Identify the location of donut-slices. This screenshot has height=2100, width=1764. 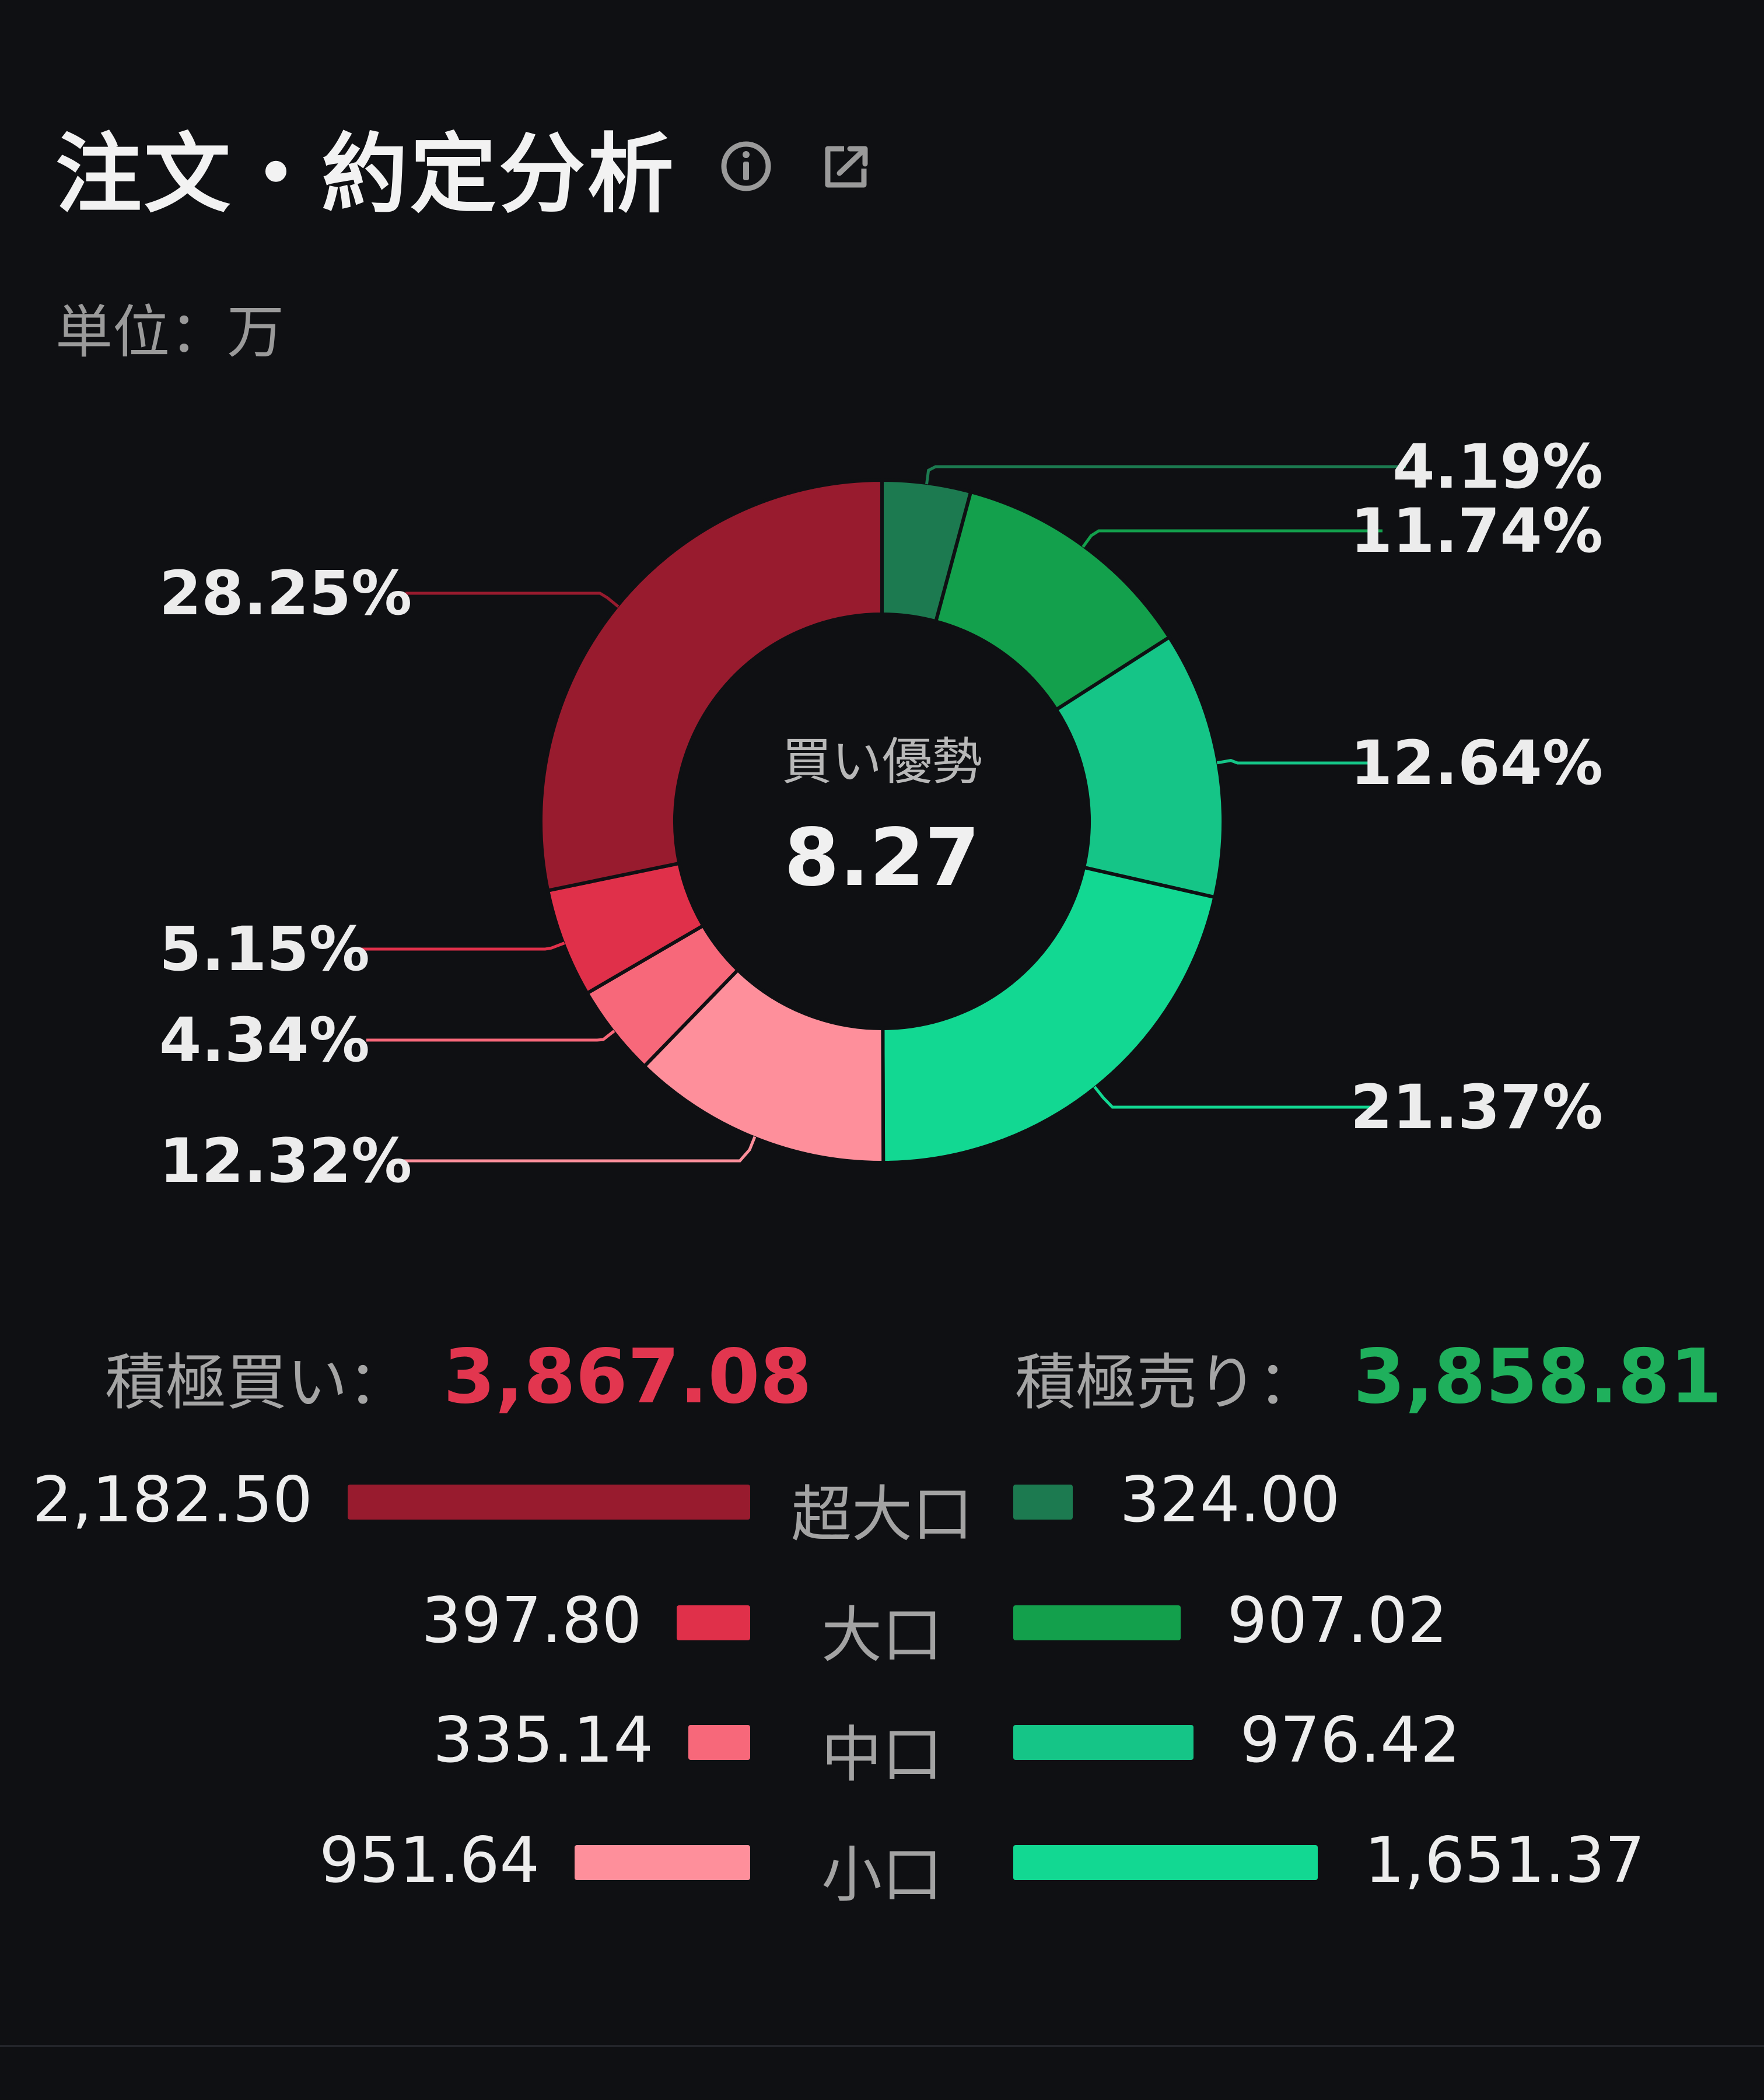
(882, 821).